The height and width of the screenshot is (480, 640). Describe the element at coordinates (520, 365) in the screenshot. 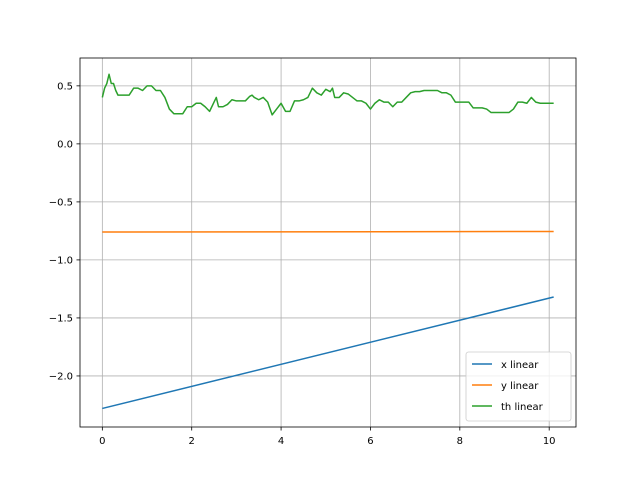

I see `legend-label-x-linear: x linear` at that location.